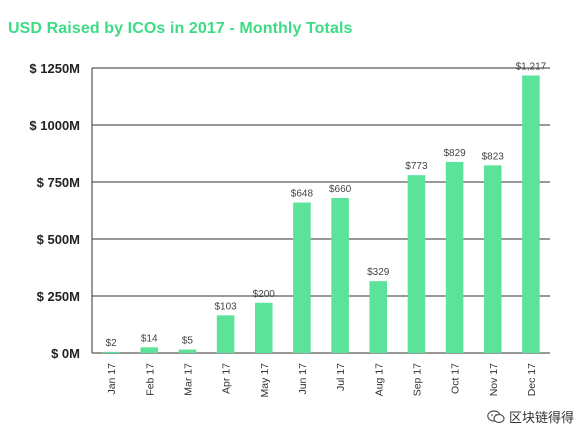 The width and height of the screenshot is (580, 434). What do you see at coordinates (227, 378) in the screenshot?
I see `x-tick-label: Apr 17` at bounding box center [227, 378].